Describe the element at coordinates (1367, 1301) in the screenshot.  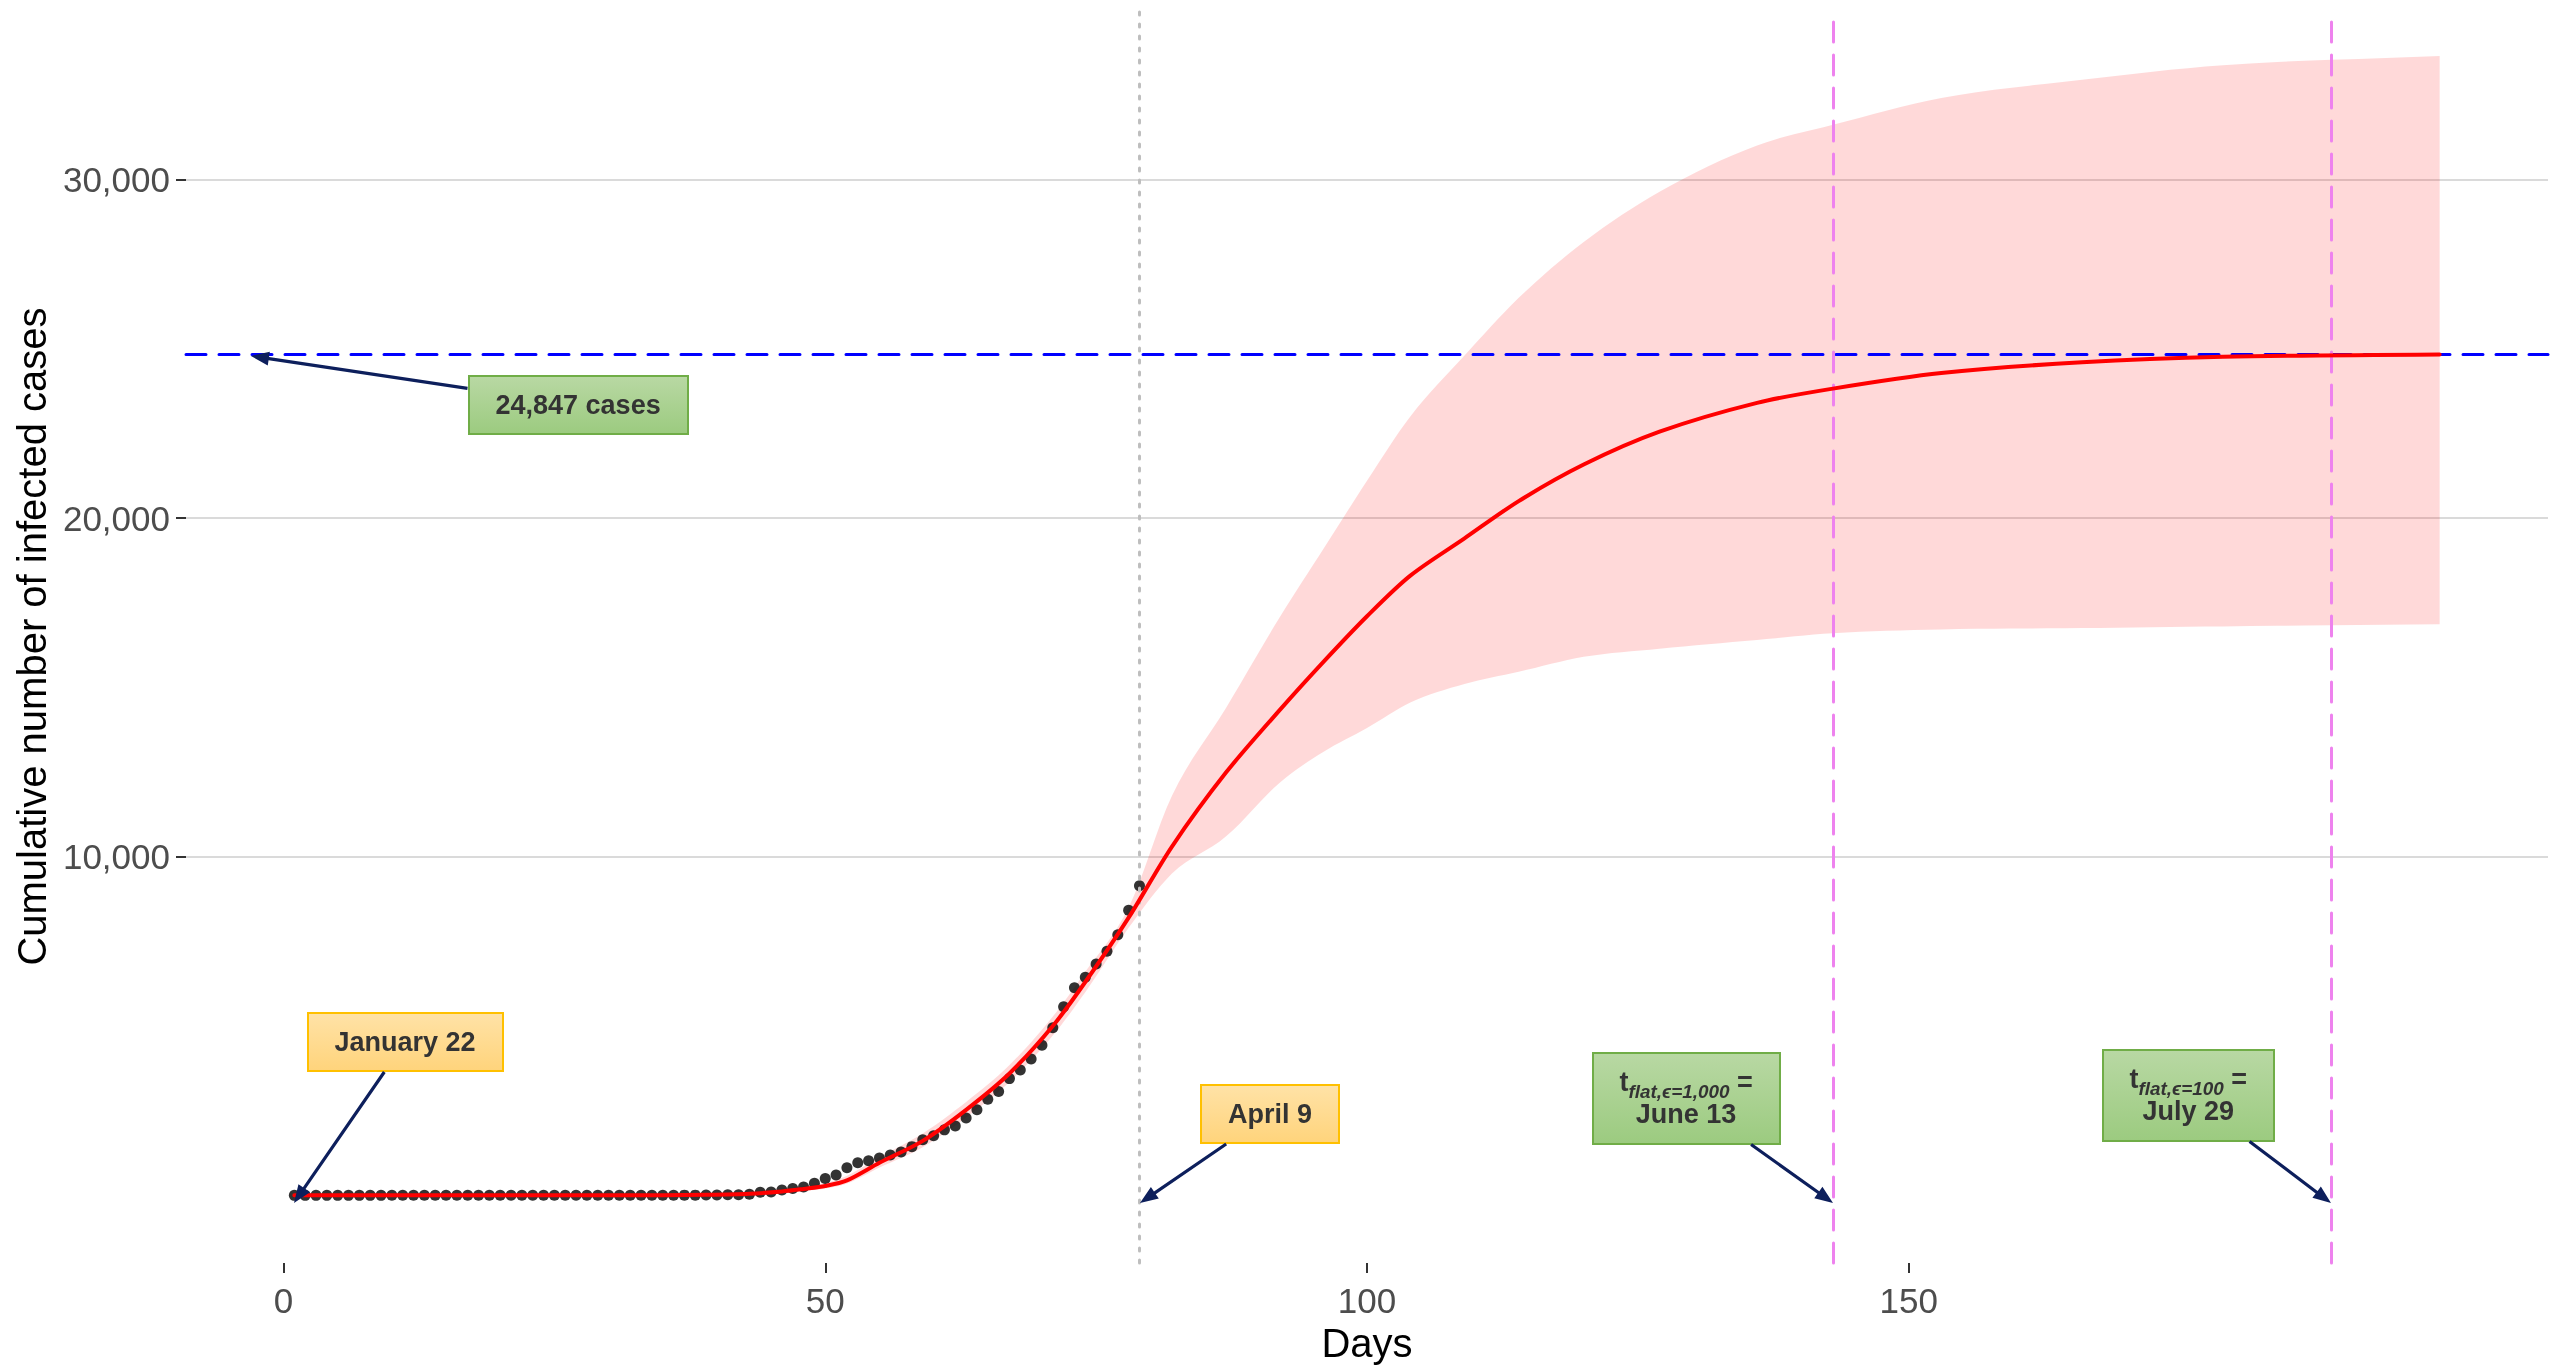
I see `x-tick-label: 100` at that location.